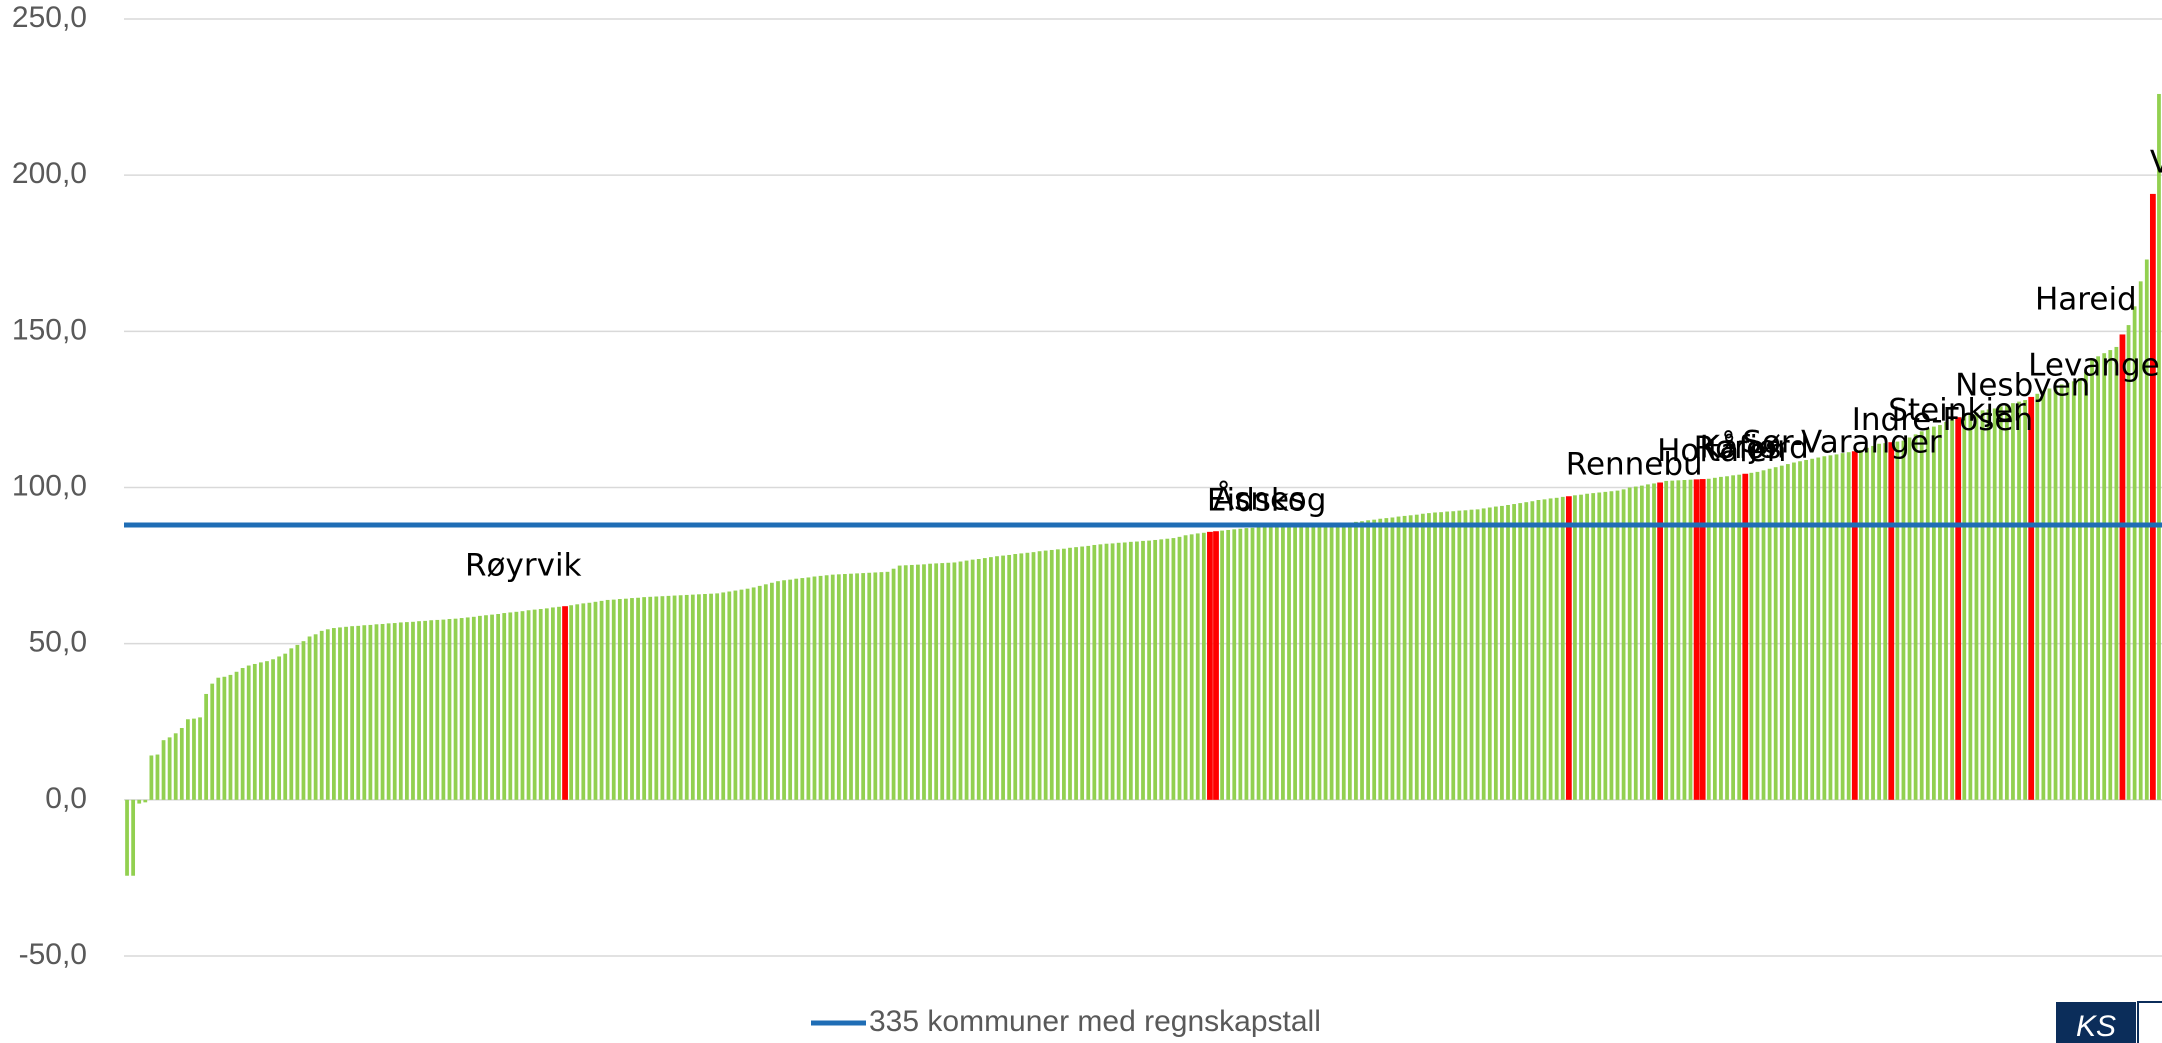 The image size is (2162, 1043). I want to click on bar-label: Røros, so click(1738, 448).